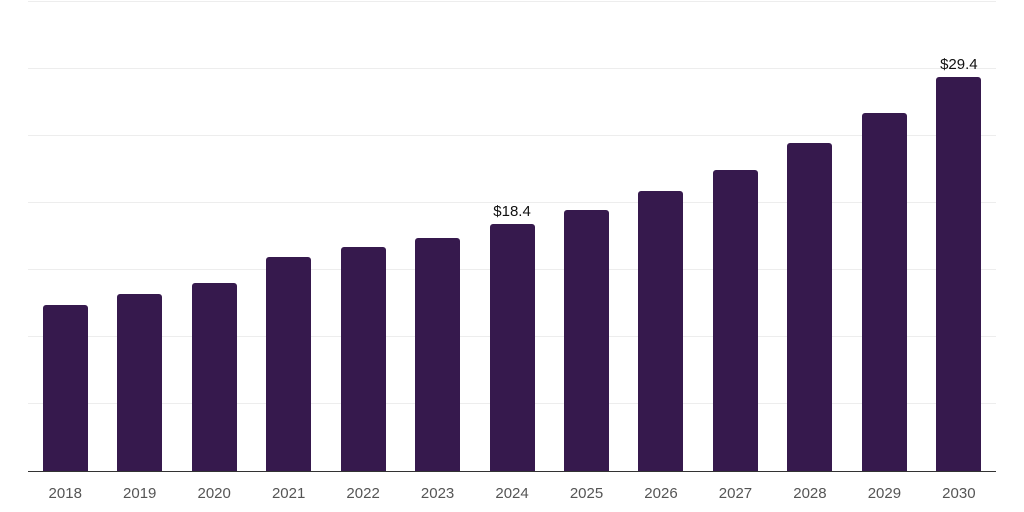  Describe the element at coordinates (959, 65) in the screenshot. I see `bar-value-label-2030: $29.4` at that location.